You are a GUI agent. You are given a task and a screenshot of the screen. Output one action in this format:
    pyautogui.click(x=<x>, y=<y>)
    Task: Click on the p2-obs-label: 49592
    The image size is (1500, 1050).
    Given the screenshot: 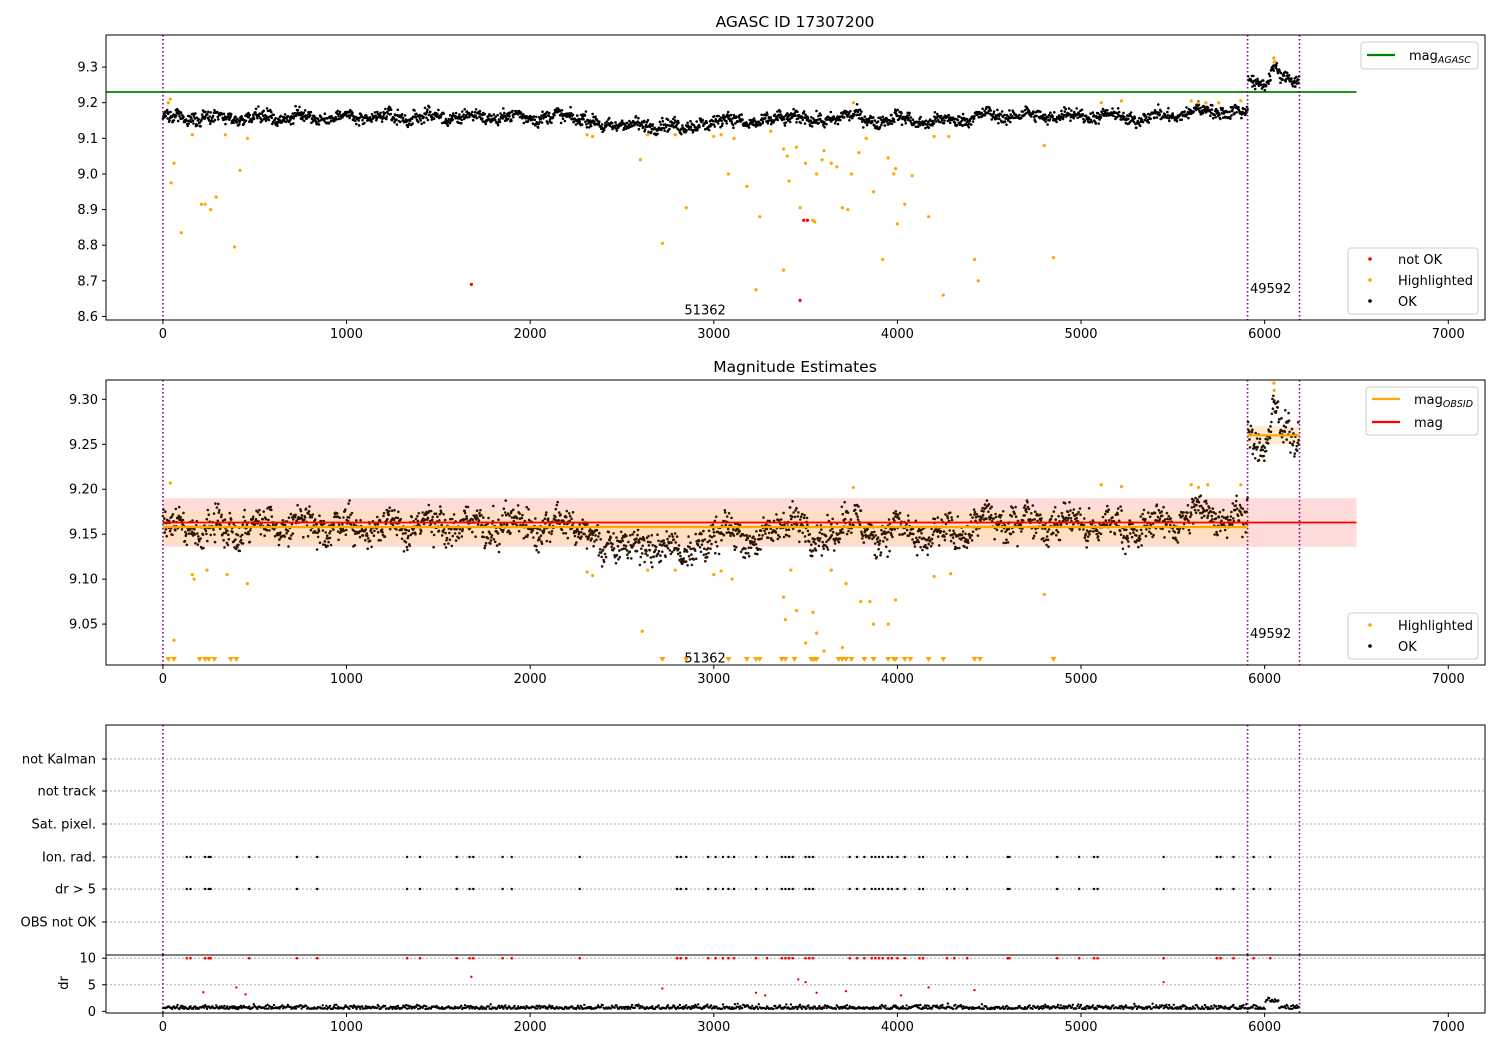 What is the action you would take?
    pyautogui.click(x=1270, y=634)
    